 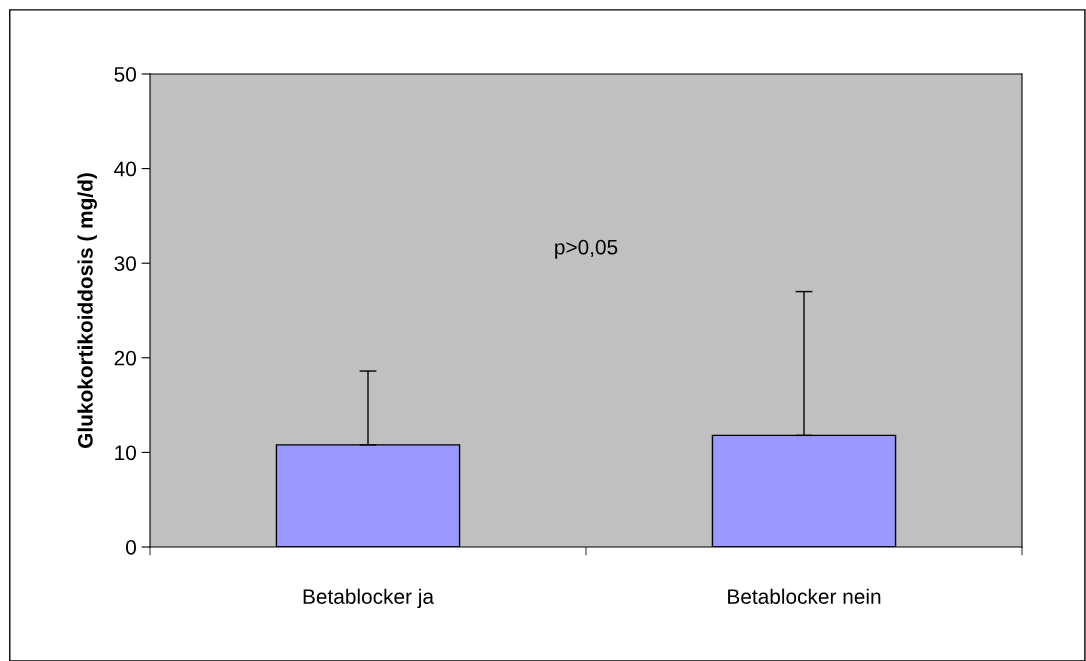 What do you see at coordinates (369, 598) in the screenshot?
I see `x-tick-label: Betablocker ja` at bounding box center [369, 598].